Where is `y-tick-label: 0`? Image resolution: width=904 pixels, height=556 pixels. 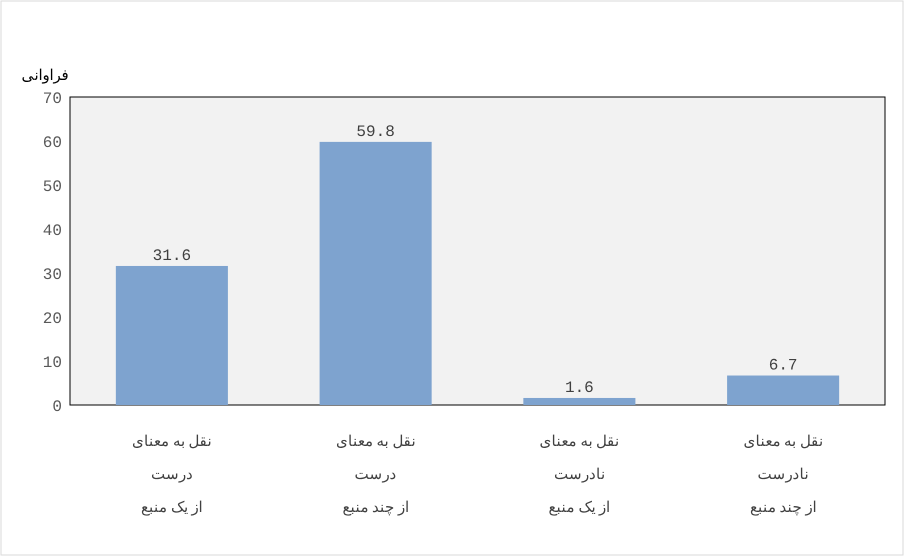 y-tick-label: 0 is located at coordinates (57, 407).